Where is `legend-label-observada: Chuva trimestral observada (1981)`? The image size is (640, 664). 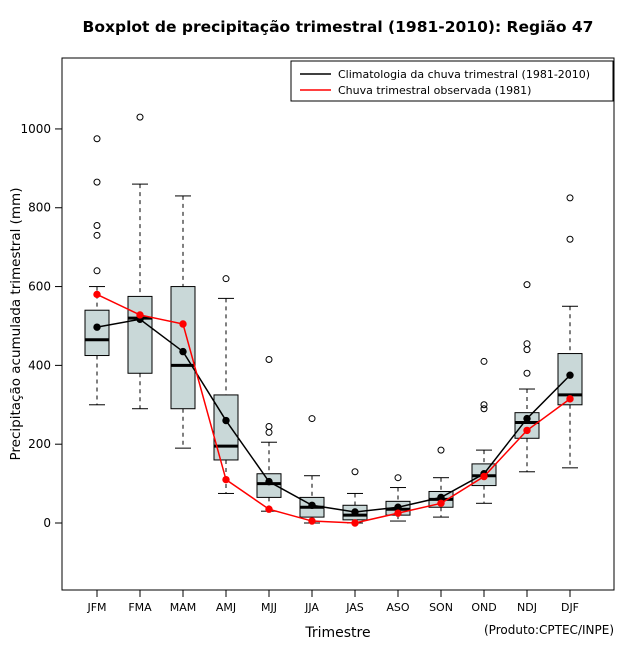 legend-label-observada: Chuva trimestral observada (1981) is located at coordinates (434, 90).